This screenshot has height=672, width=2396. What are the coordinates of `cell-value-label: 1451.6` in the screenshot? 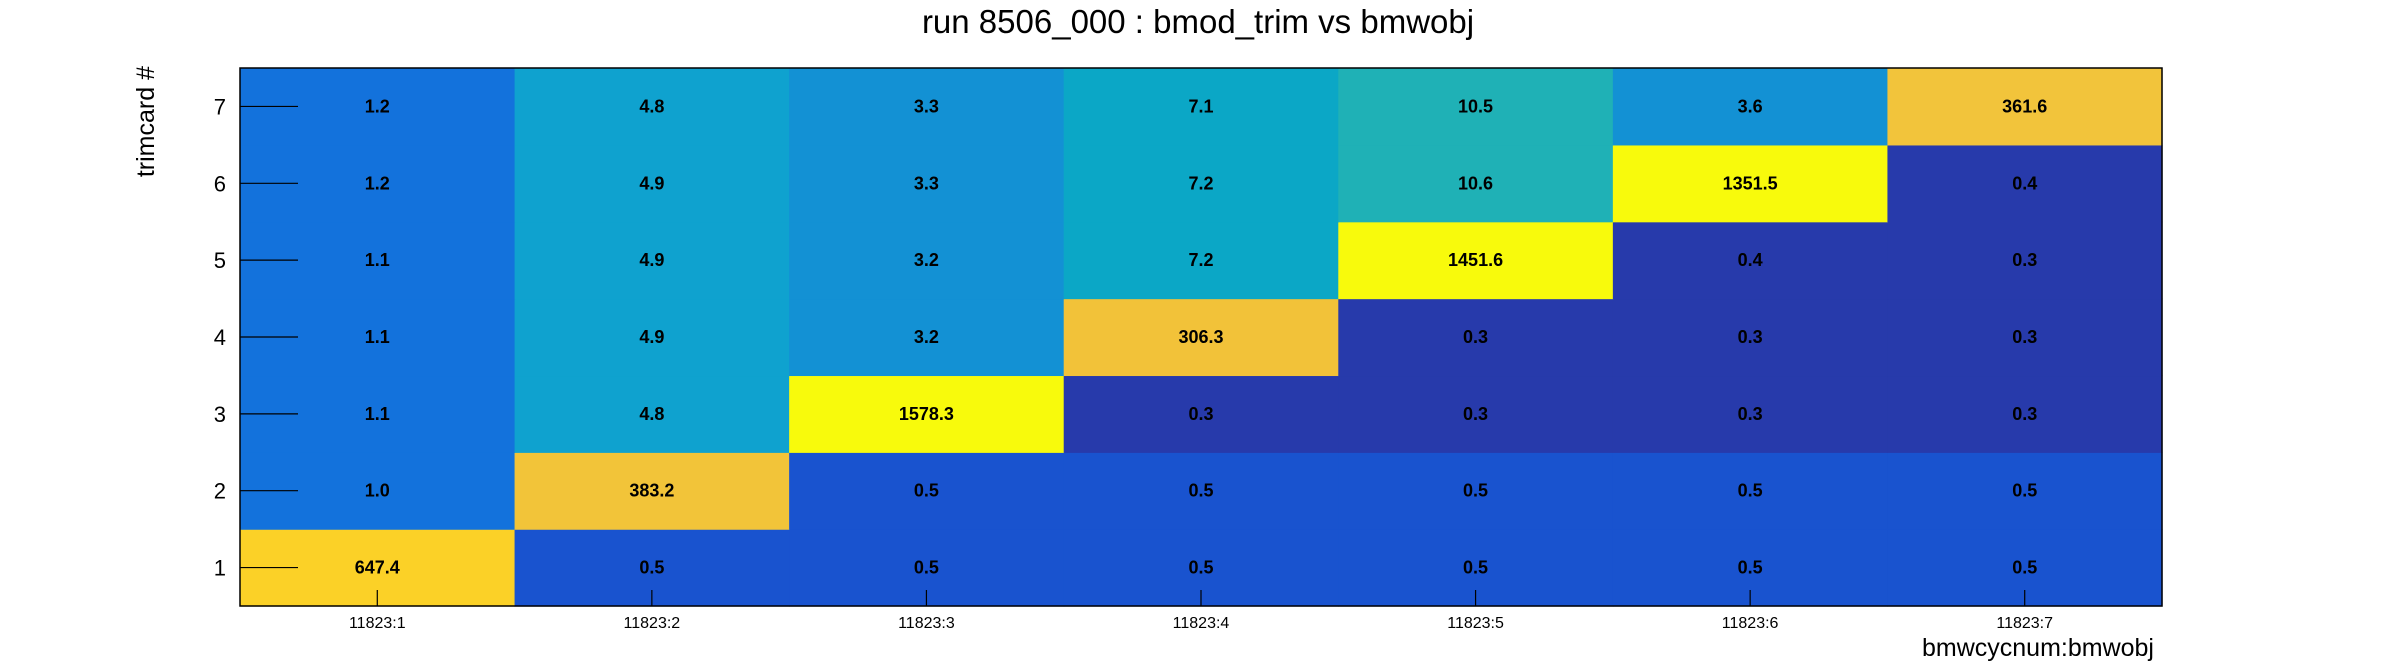 It's located at (1475, 260).